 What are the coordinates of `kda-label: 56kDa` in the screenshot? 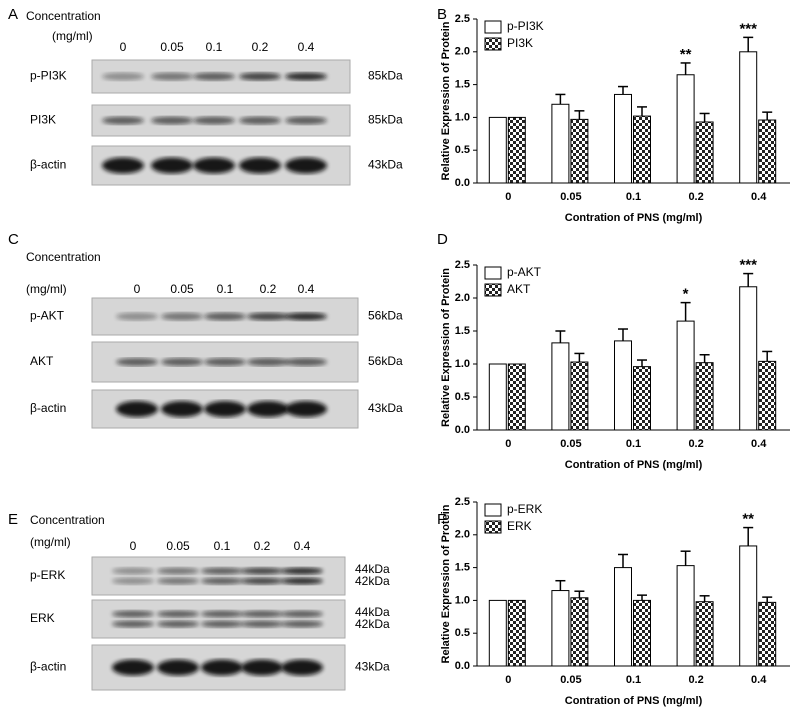 It's located at (385, 361).